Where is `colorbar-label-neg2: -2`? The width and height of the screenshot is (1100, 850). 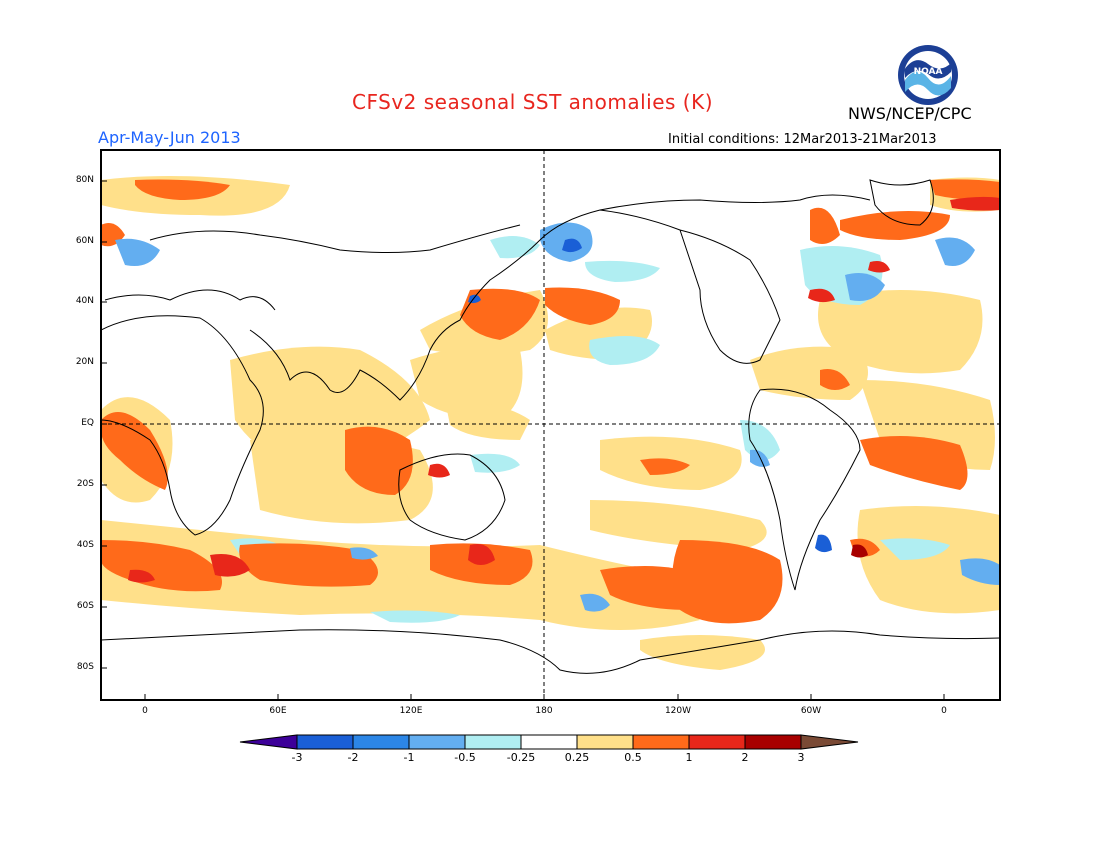
colorbar-label-neg2: -2 is located at coordinates (353, 757).